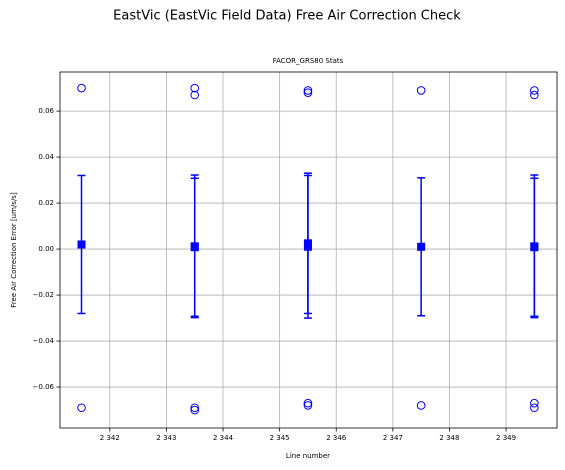  I want to click on y-tick-label: −0.04, so click(44, 341).